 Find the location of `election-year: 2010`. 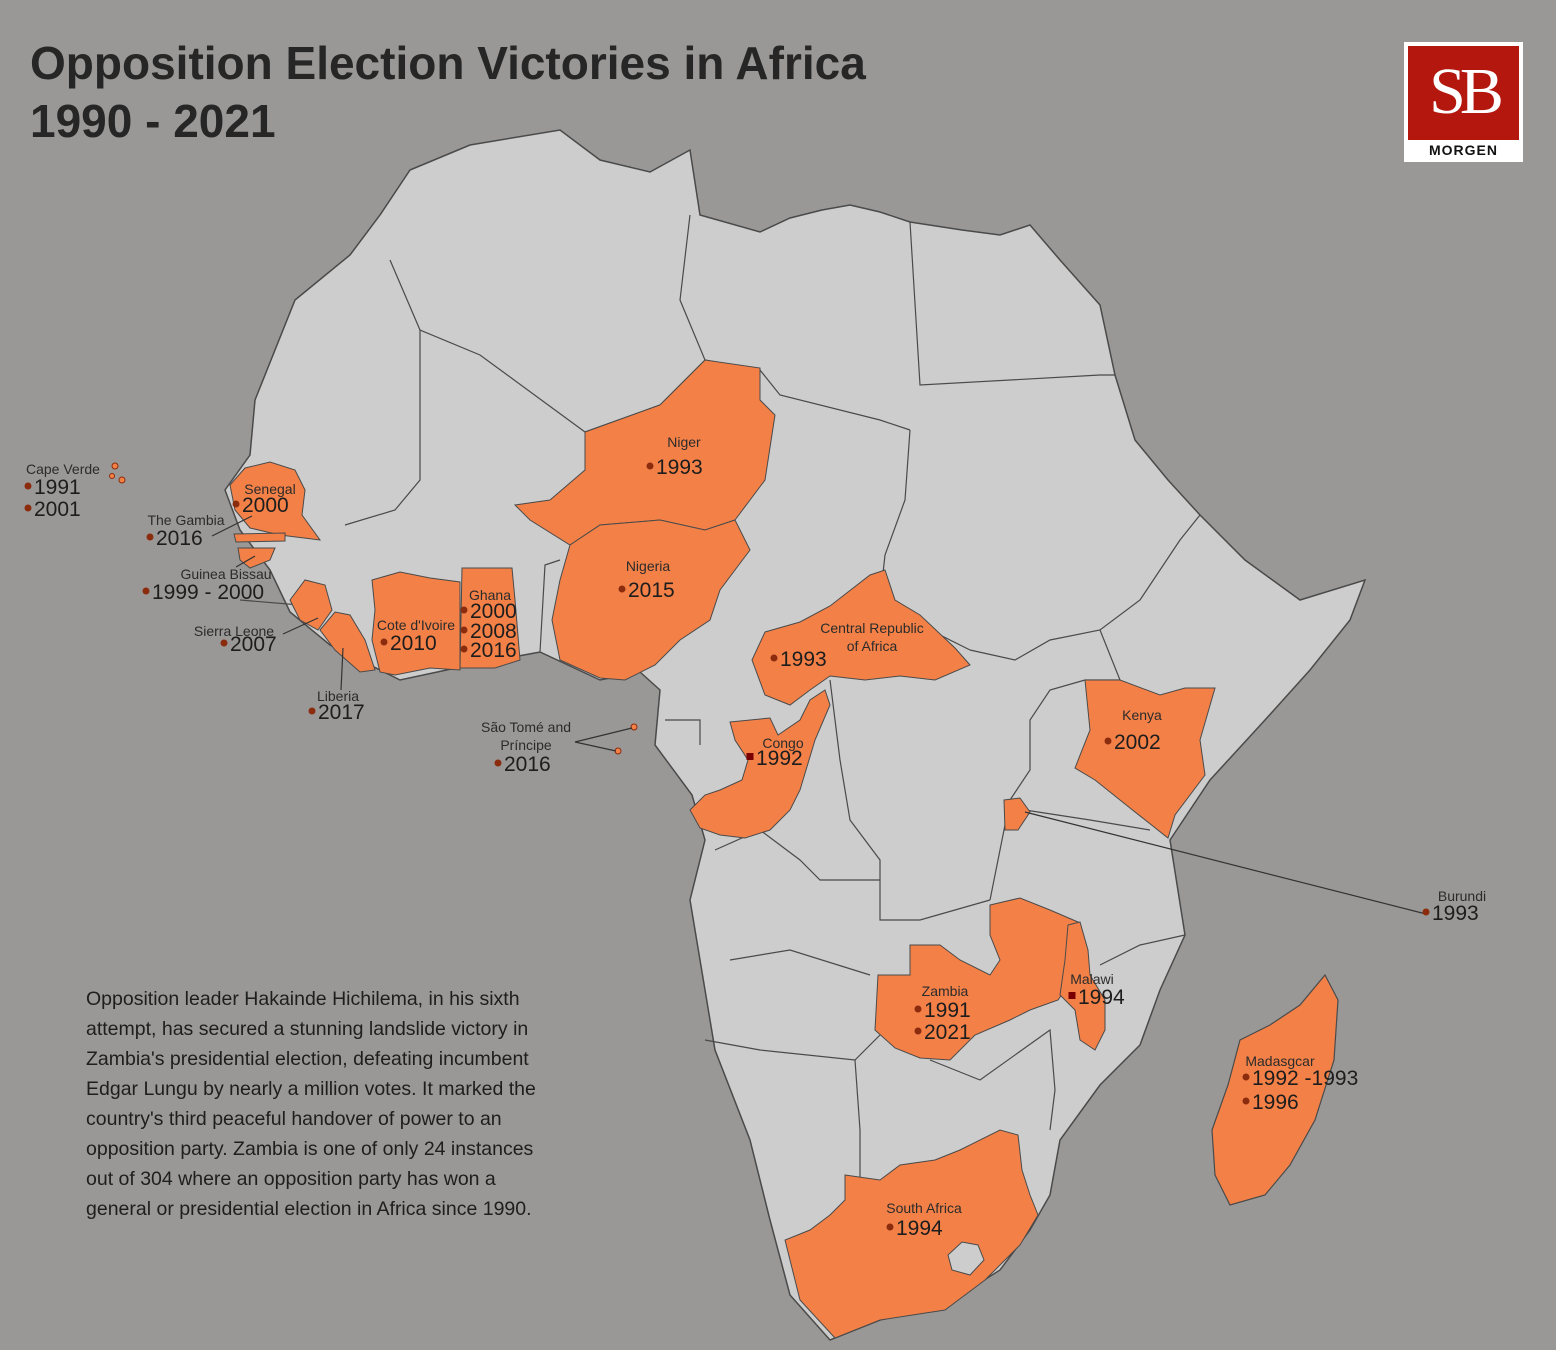

election-year: 2010 is located at coordinates (413, 643).